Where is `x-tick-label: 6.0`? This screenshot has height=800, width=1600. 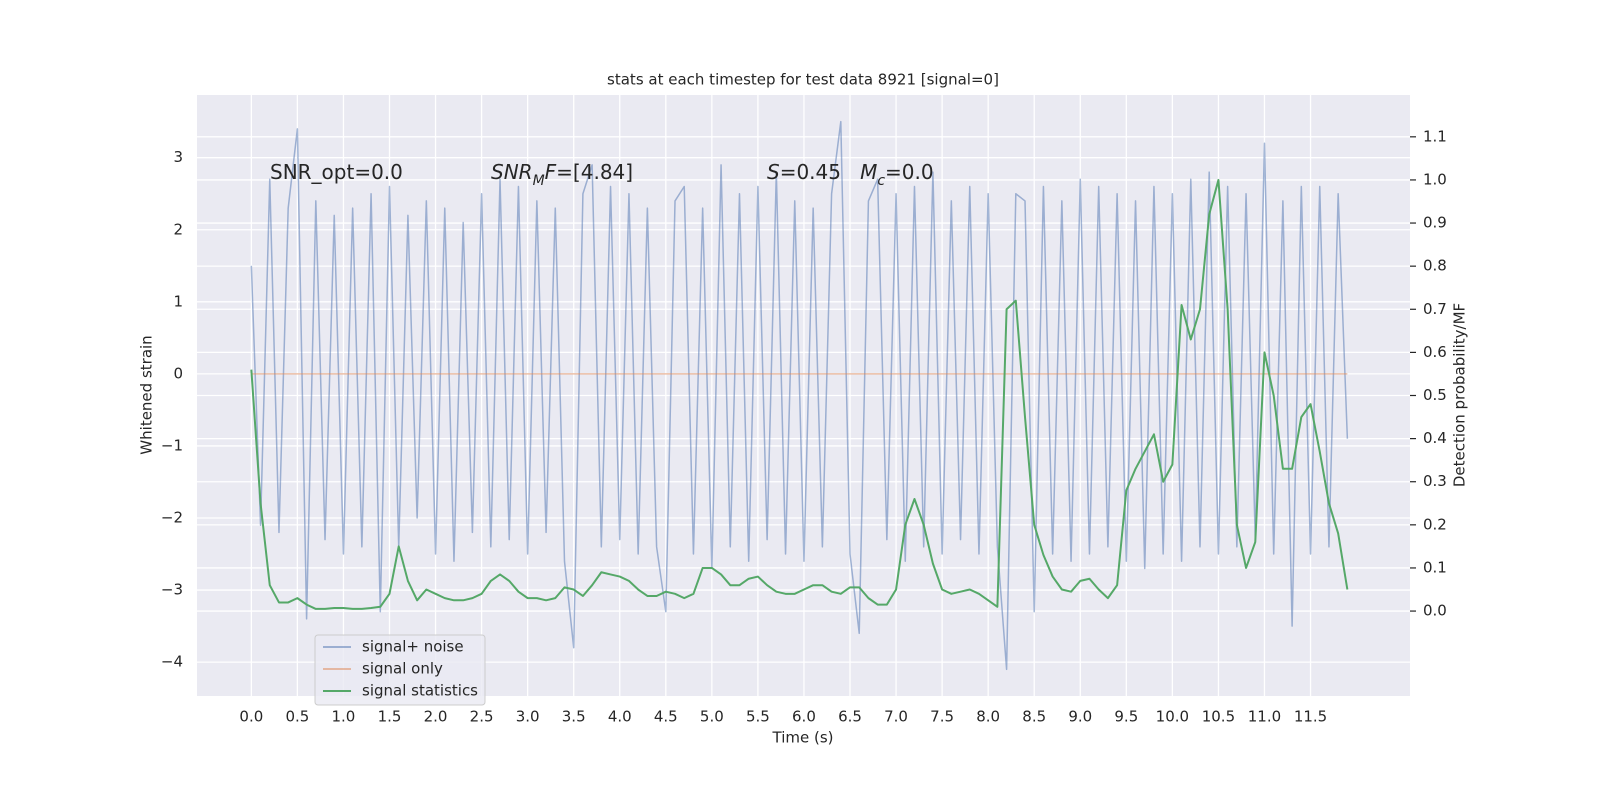 x-tick-label: 6.0 is located at coordinates (804, 717).